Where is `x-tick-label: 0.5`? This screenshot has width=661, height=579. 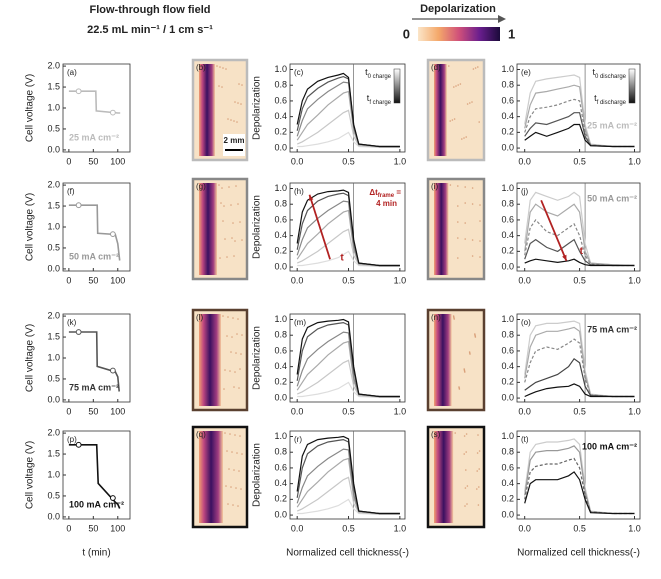 x-tick-label: 0.5 is located at coordinates (348, 280).